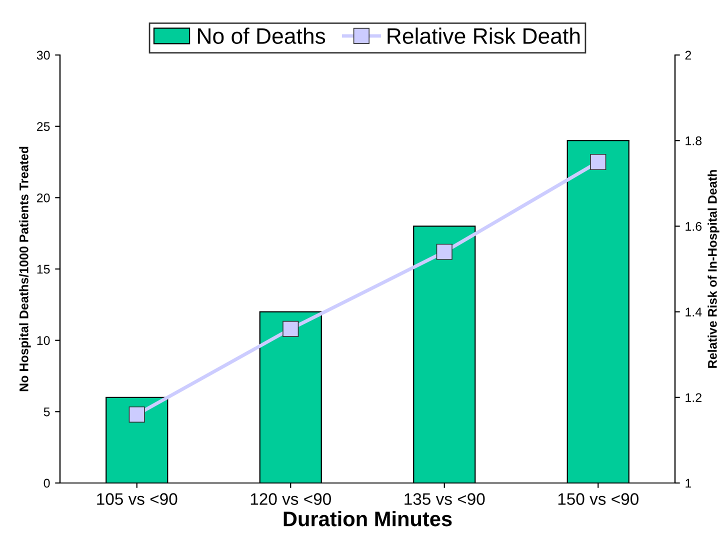 The image size is (722, 543). What do you see at coordinates (290, 499) in the screenshot?
I see `x-tick-label: 120 vs <90` at bounding box center [290, 499].